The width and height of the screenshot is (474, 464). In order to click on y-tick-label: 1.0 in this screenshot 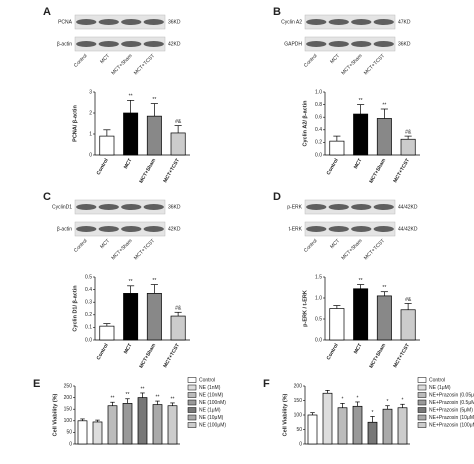, I will do `click(318, 298)`.